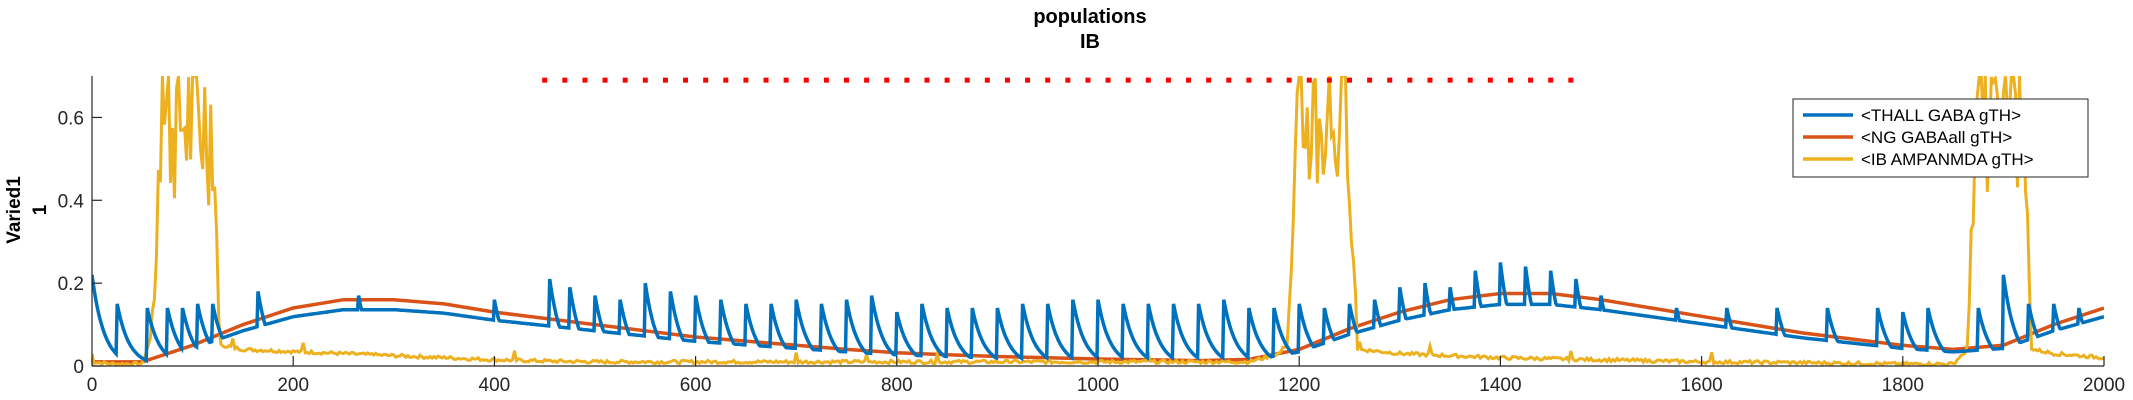 The image size is (2133, 400). Describe the element at coordinates (92, 385) in the screenshot. I see `x-tick-label: 0` at that location.